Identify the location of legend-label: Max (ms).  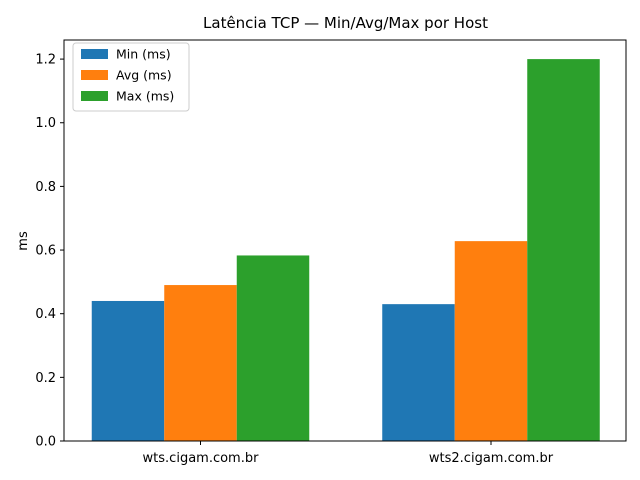
(145, 96).